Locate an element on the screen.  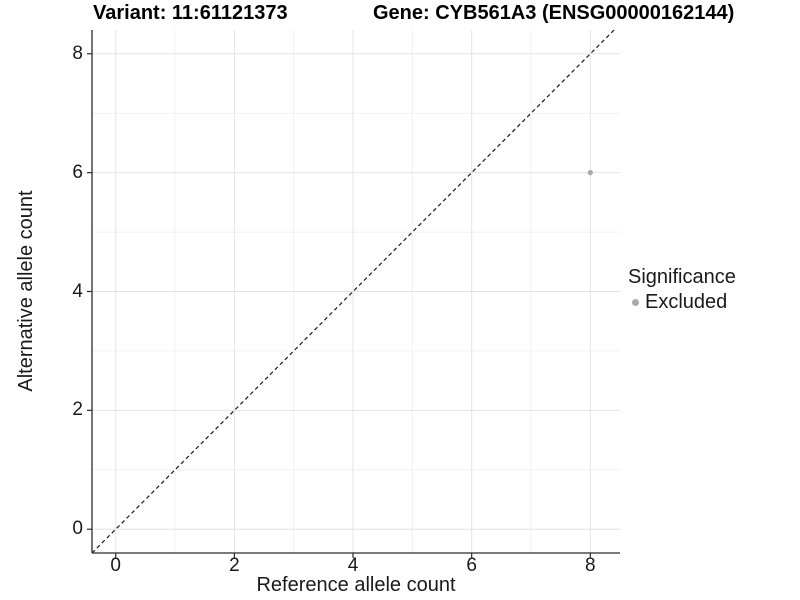
legend: Significance Excluded is located at coordinates (713, 290).